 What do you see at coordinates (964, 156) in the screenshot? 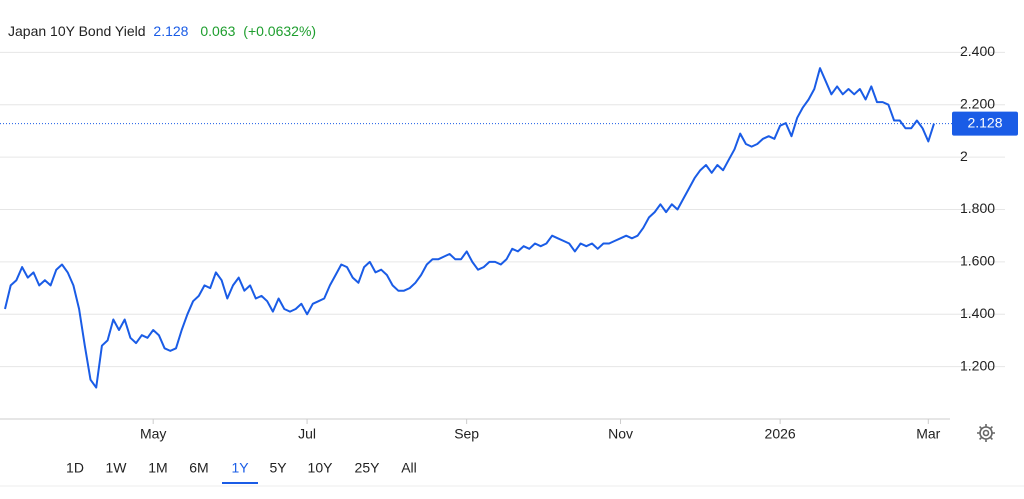
I see `y-tick-label: 2` at bounding box center [964, 156].